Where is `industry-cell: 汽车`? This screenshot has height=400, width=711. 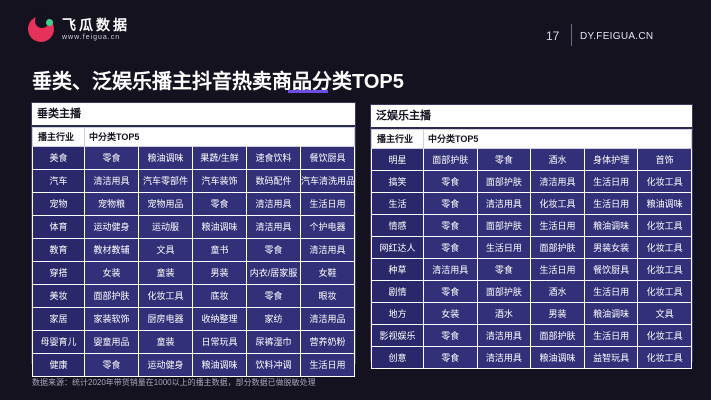
industry-cell: 汽车 is located at coordinates (58, 181).